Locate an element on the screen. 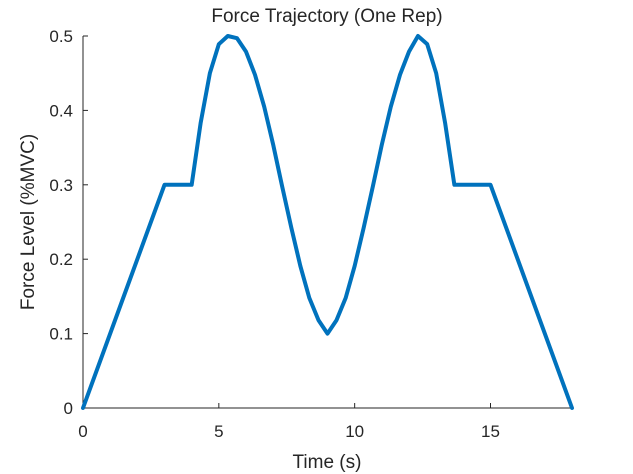 The image size is (633, 474). x-tick-label: 10 is located at coordinates (354, 431).